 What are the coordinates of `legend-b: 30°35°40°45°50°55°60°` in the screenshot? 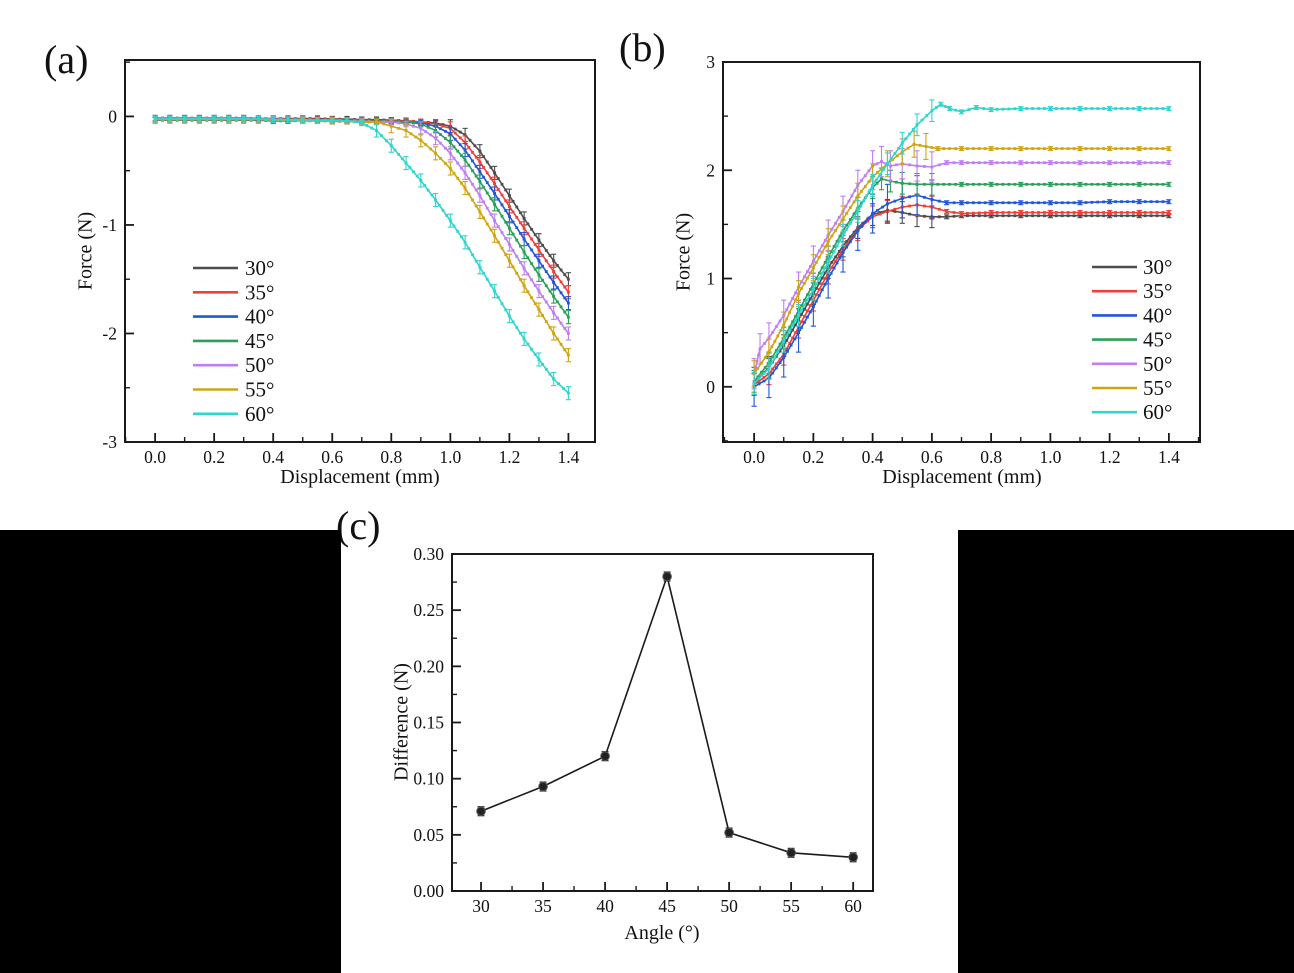 It's located at (1132, 339).